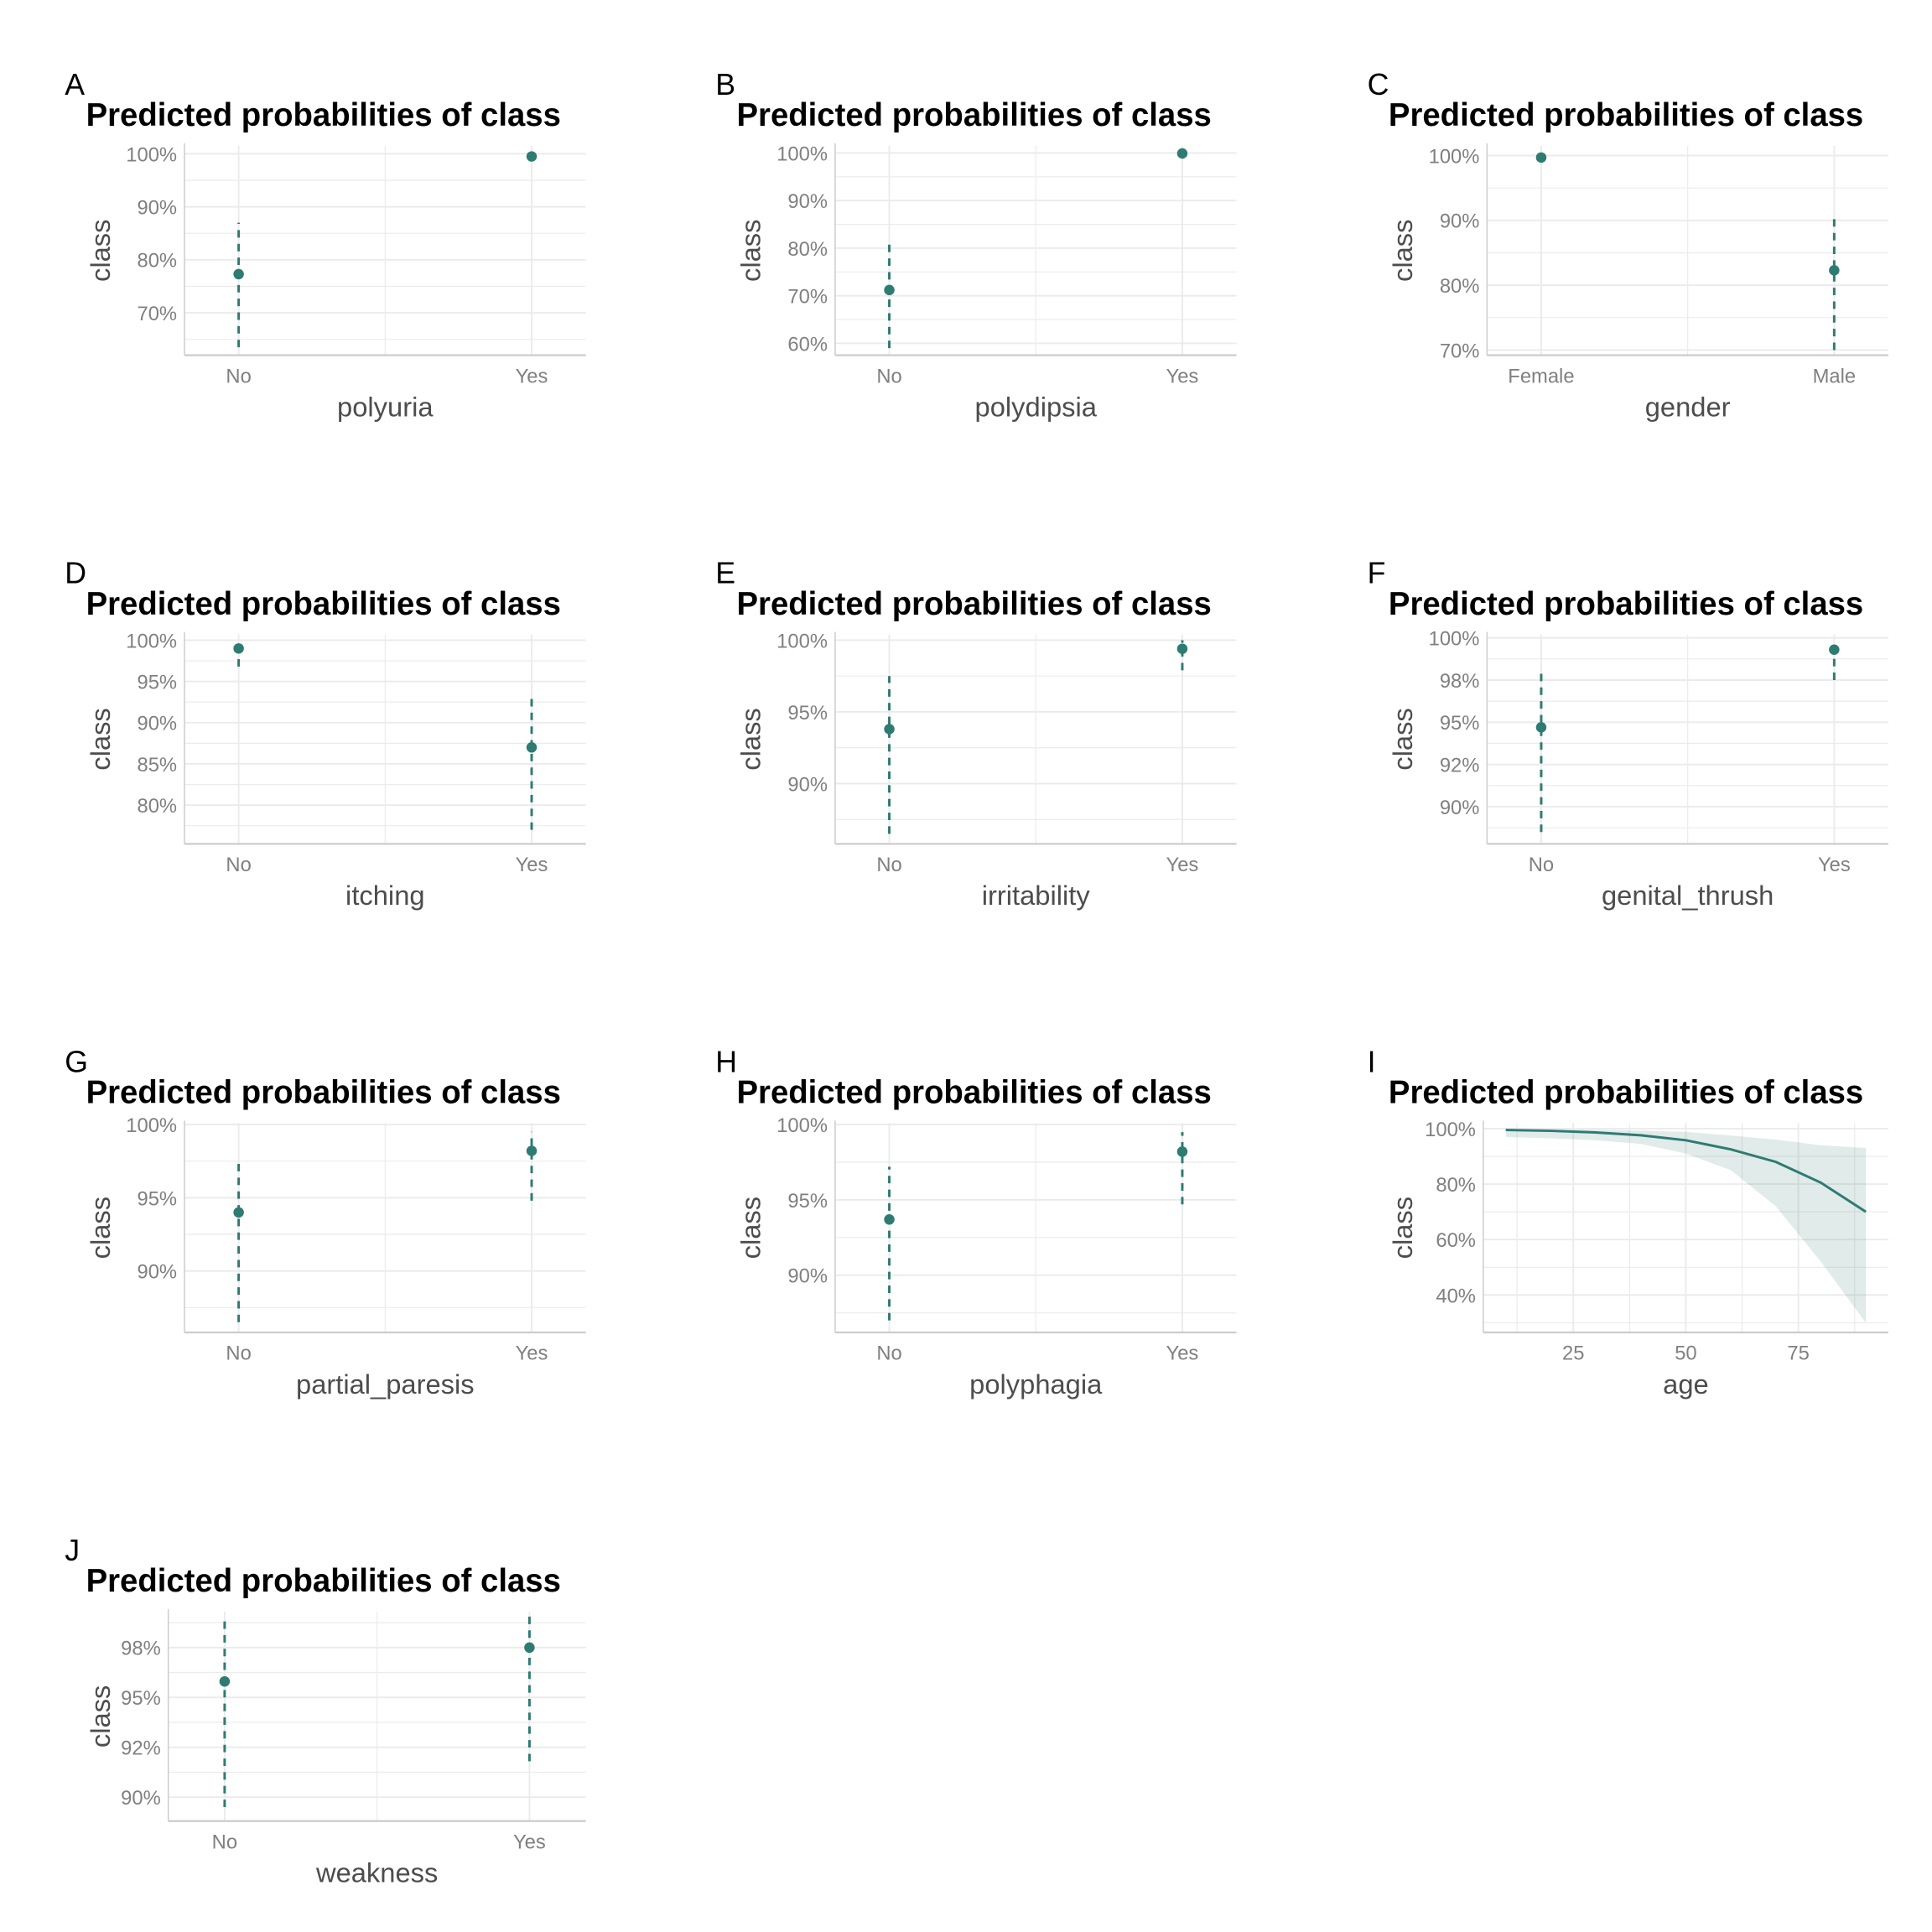 This screenshot has width=1932, height=1932. What do you see at coordinates (385, 895) in the screenshot?
I see `x-axis-title: itching` at bounding box center [385, 895].